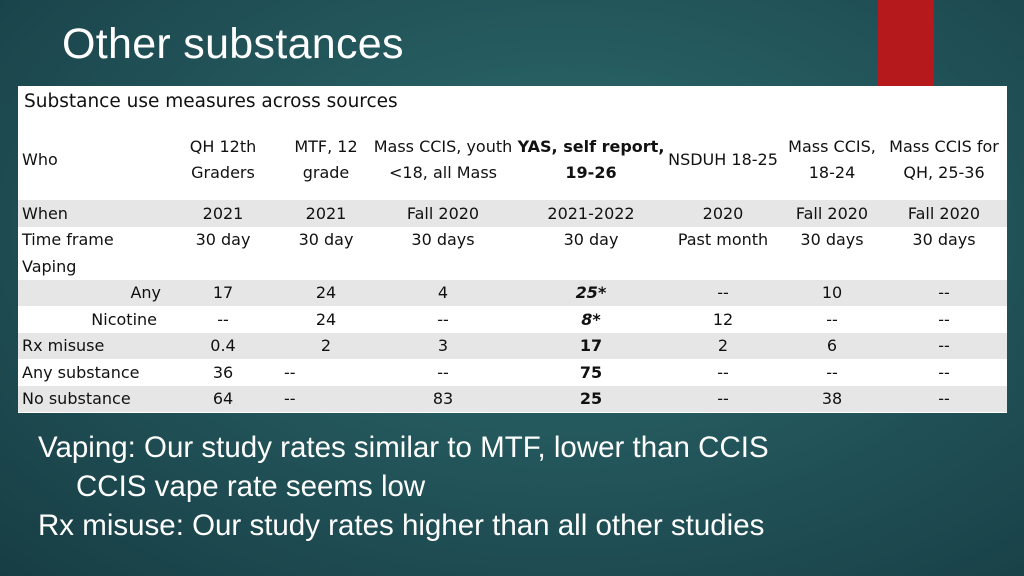 This screenshot has height=576, width=1024. I want to click on cell-value: 75, so click(591, 372).